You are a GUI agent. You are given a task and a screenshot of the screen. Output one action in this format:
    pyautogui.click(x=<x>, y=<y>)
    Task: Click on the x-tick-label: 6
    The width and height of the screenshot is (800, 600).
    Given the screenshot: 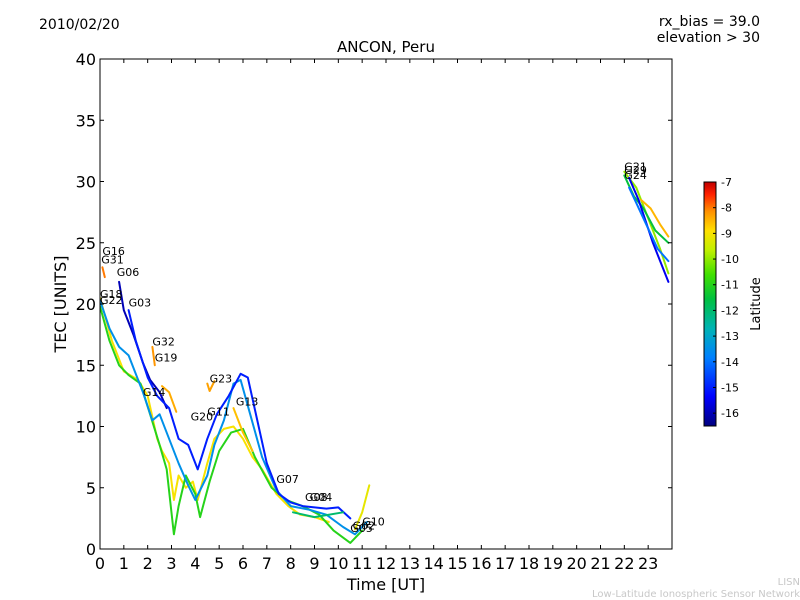 What is the action you would take?
    pyautogui.click(x=243, y=563)
    